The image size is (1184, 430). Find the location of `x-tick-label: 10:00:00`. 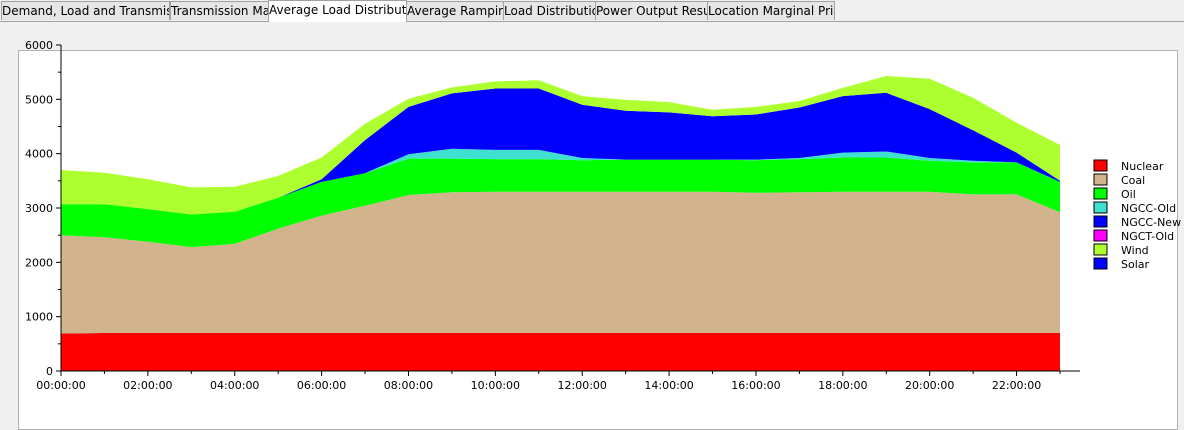

x-tick-label: 10:00:00 is located at coordinates (495, 385).